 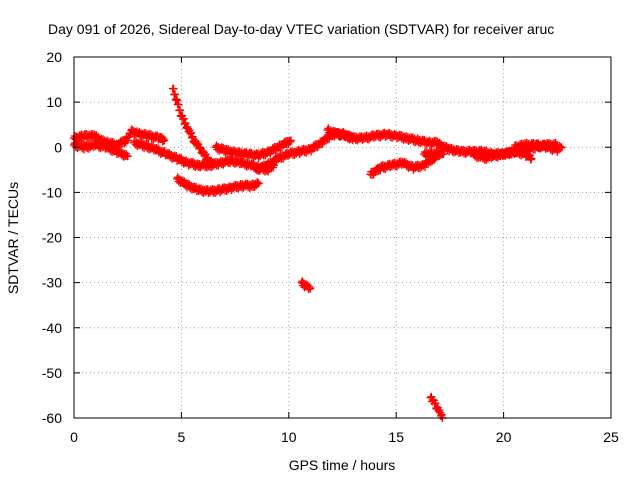 What do you see at coordinates (52, 238) in the screenshot?
I see `y-tick-label: -20` at bounding box center [52, 238].